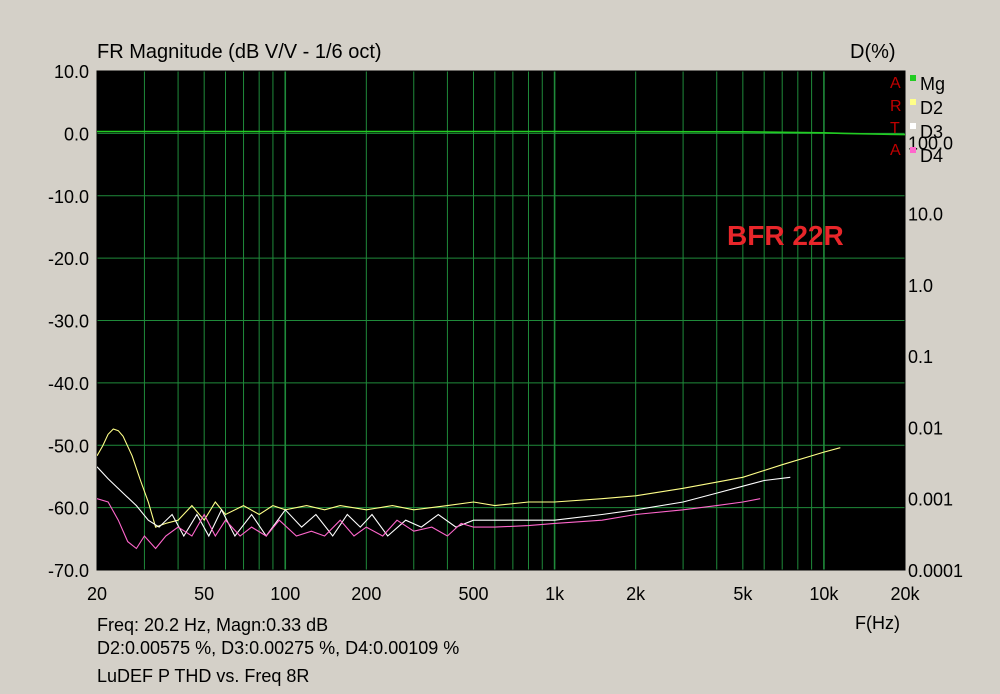 The image size is (1000, 694). Describe the element at coordinates (636, 594) in the screenshot. I see `x-tick-label: 2k` at that location.